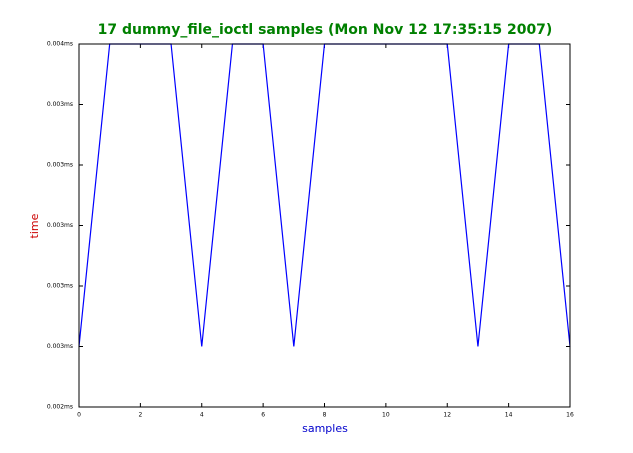 The image size is (633, 453). Describe the element at coordinates (79, 415) in the screenshot. I see `x-tick-label: 0` at that location.